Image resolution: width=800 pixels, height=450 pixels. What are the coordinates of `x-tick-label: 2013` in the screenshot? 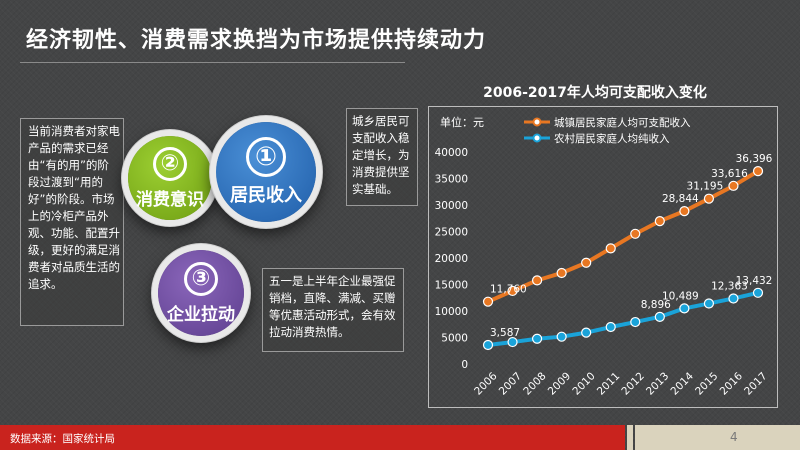 It's located at (657, 383).